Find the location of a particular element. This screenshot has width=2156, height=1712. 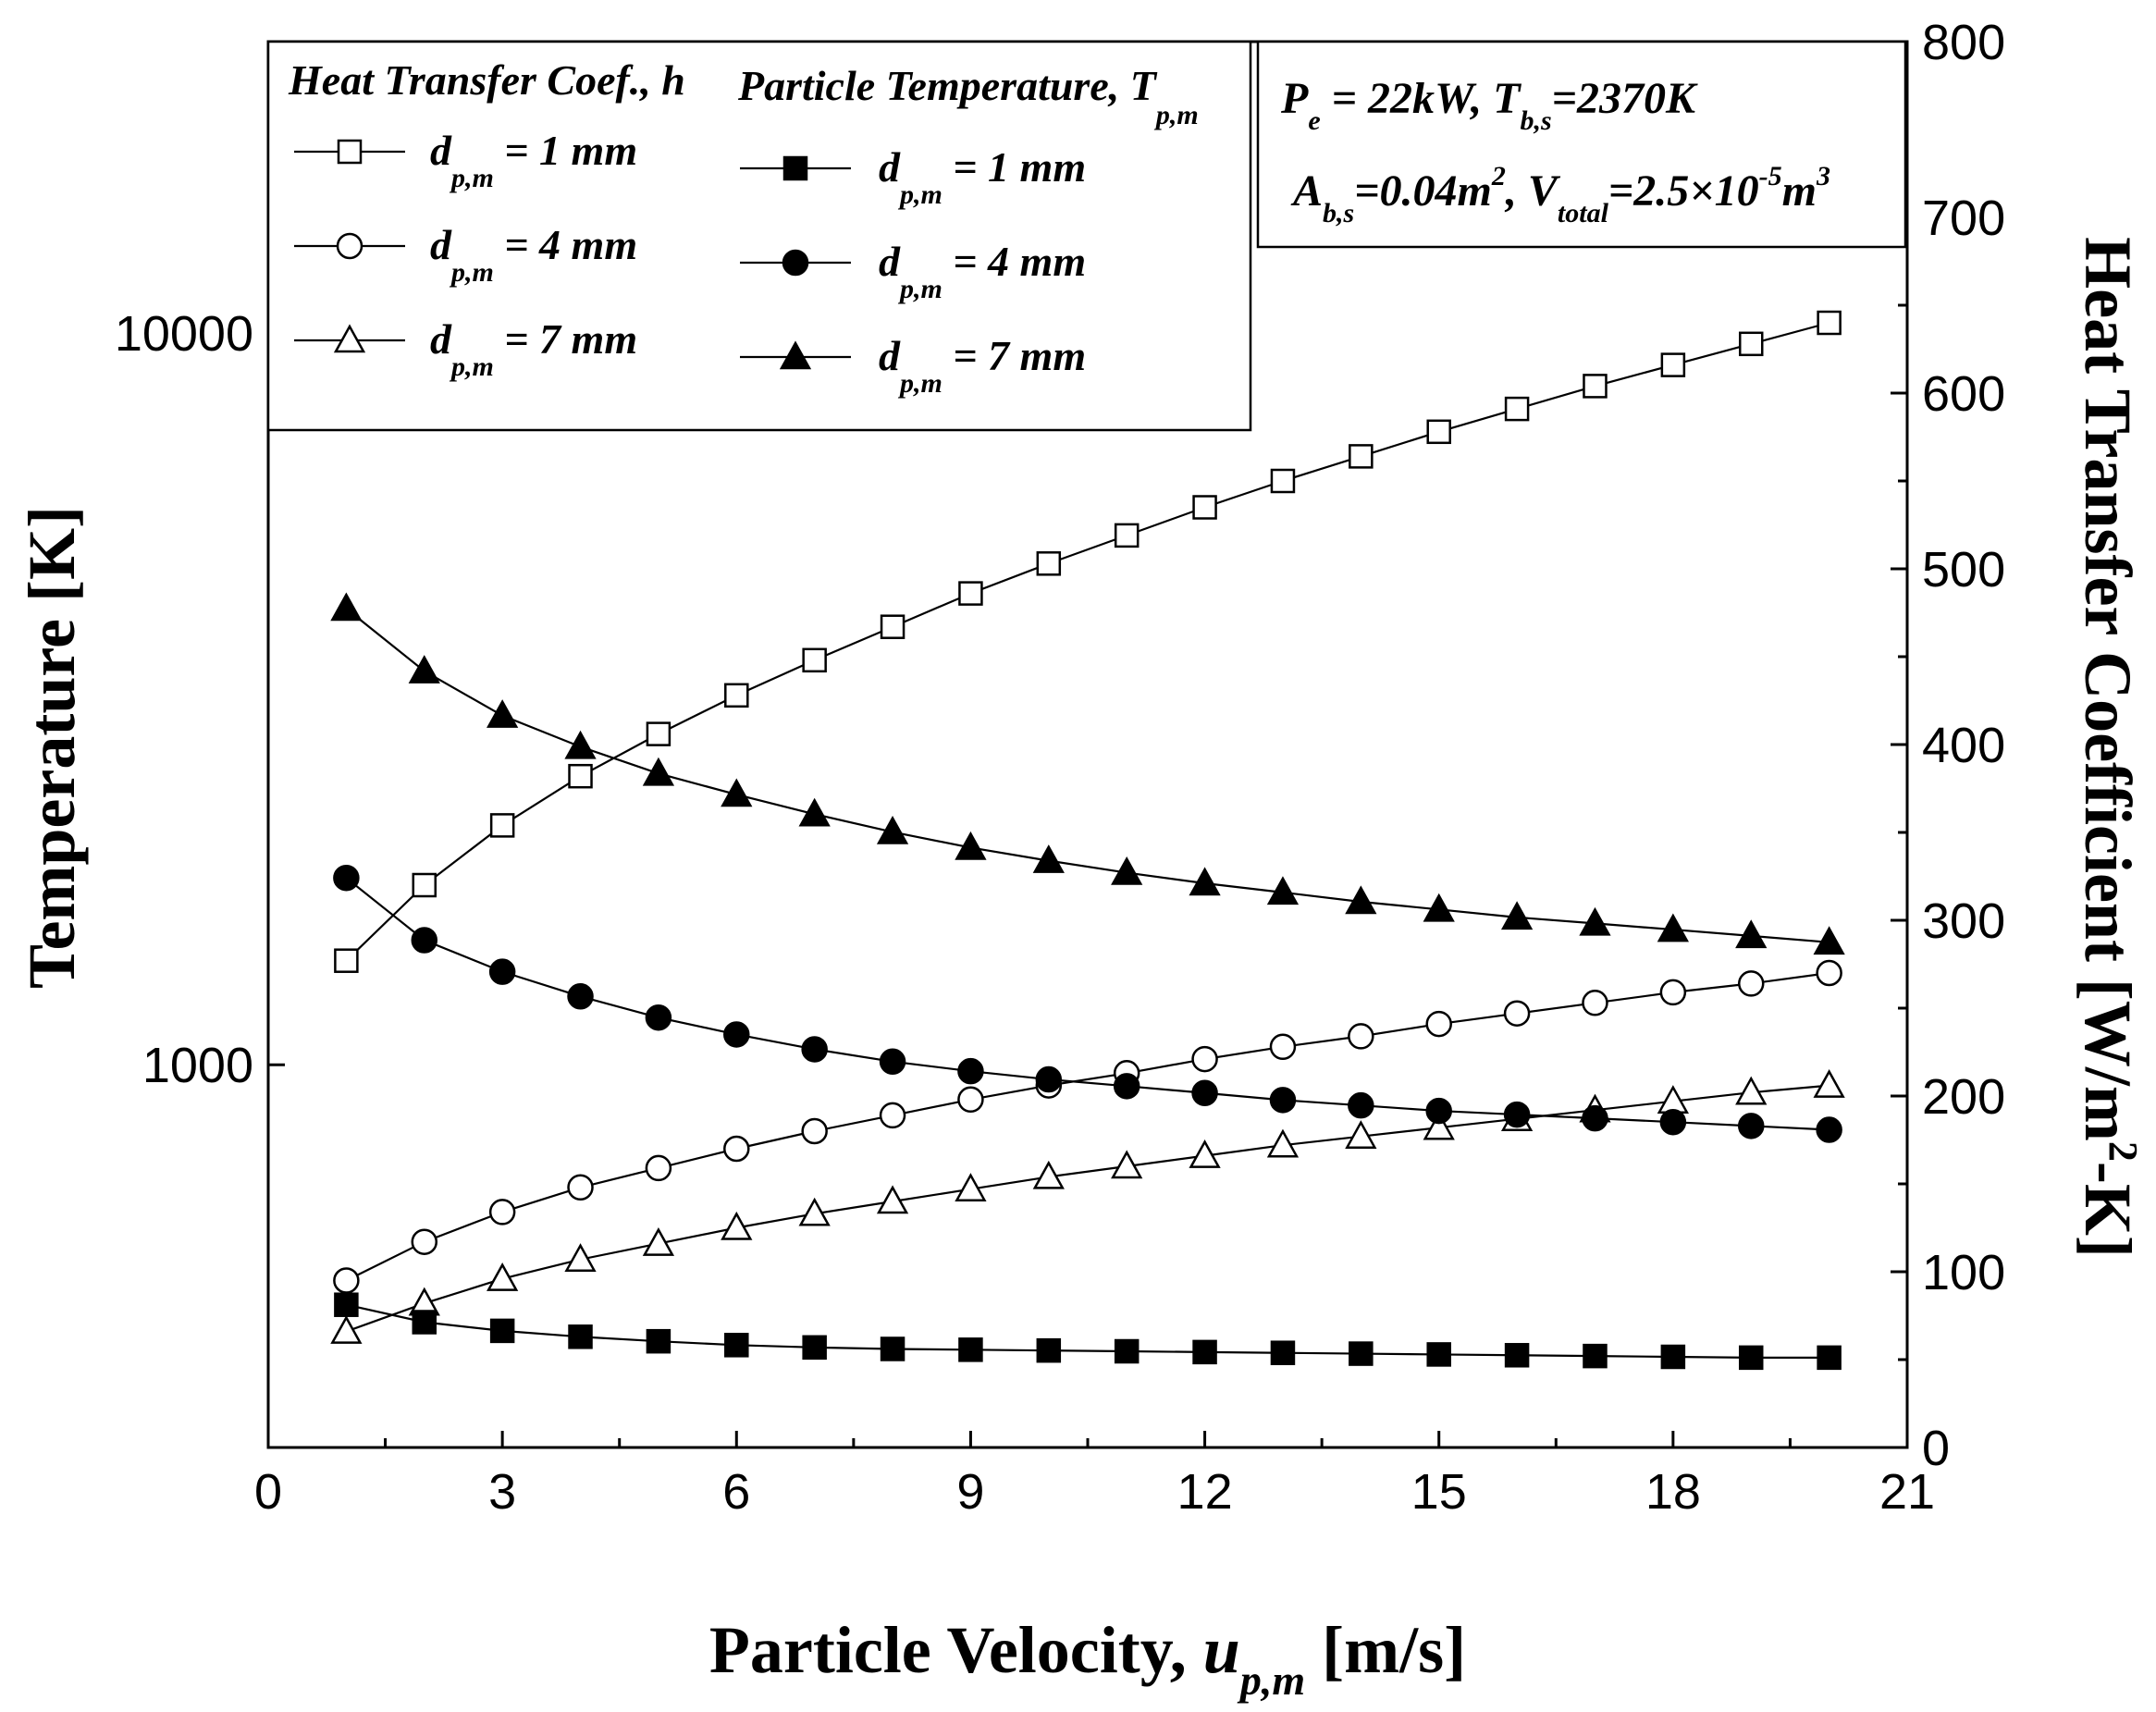

annotation-line-1: Pe = 22kW, Tb,s=2370K is located at coordinates (1489, 105).